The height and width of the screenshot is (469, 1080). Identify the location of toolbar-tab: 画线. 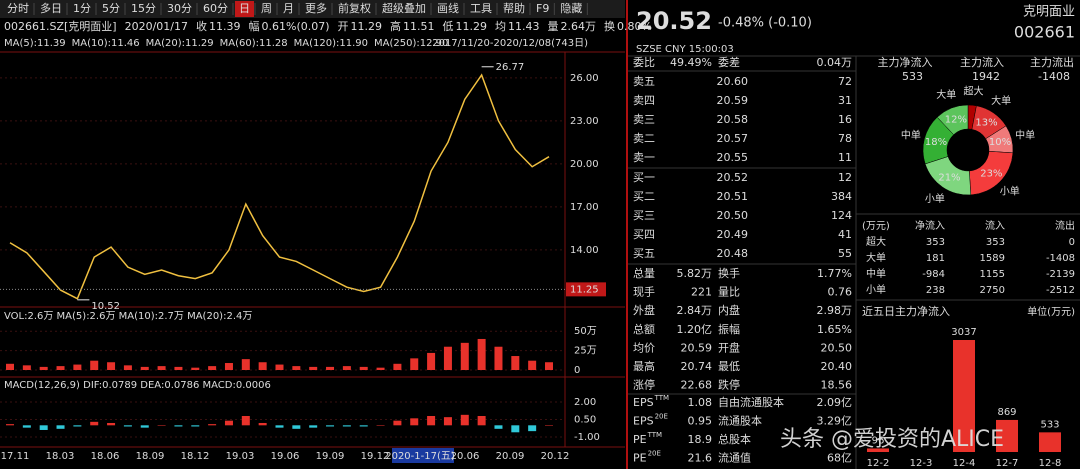
(448, 8).